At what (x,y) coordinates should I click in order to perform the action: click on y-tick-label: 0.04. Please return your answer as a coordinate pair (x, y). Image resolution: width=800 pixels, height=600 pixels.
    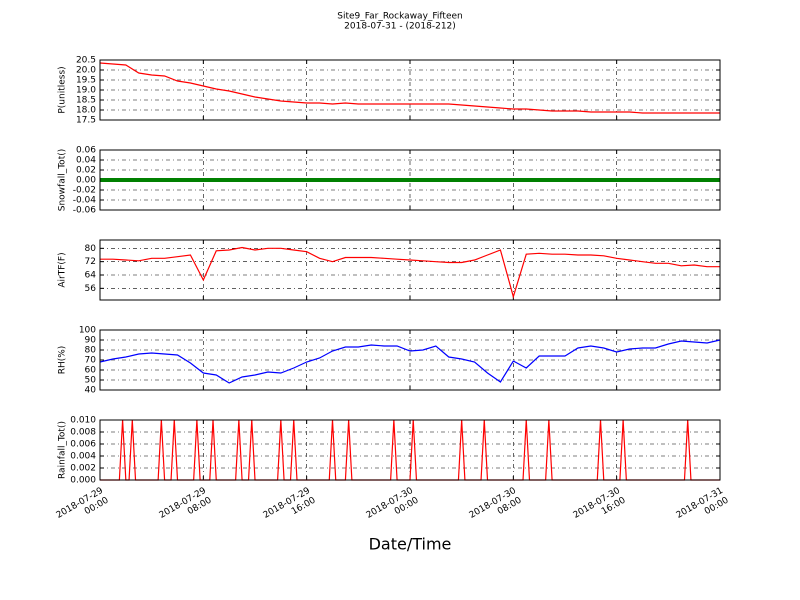
    Looking at the image, I should click on (86, 161).